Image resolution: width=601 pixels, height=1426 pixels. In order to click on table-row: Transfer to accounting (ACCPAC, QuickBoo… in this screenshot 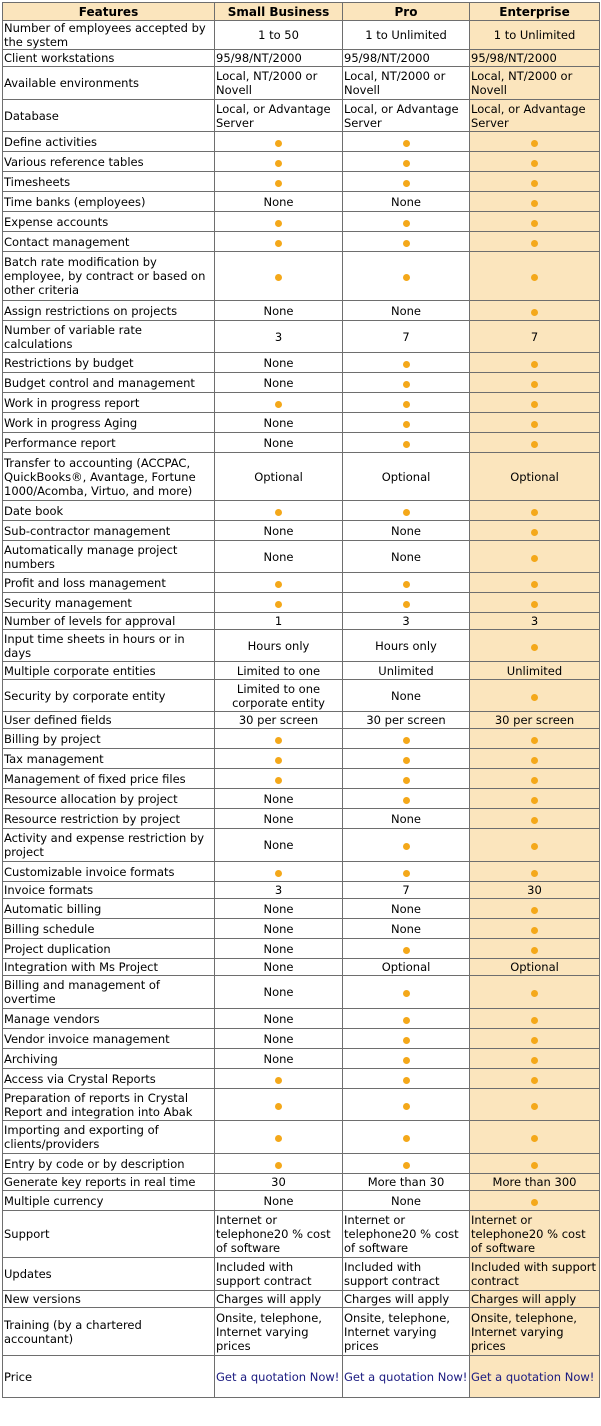, I will do `click(301, 476)`.